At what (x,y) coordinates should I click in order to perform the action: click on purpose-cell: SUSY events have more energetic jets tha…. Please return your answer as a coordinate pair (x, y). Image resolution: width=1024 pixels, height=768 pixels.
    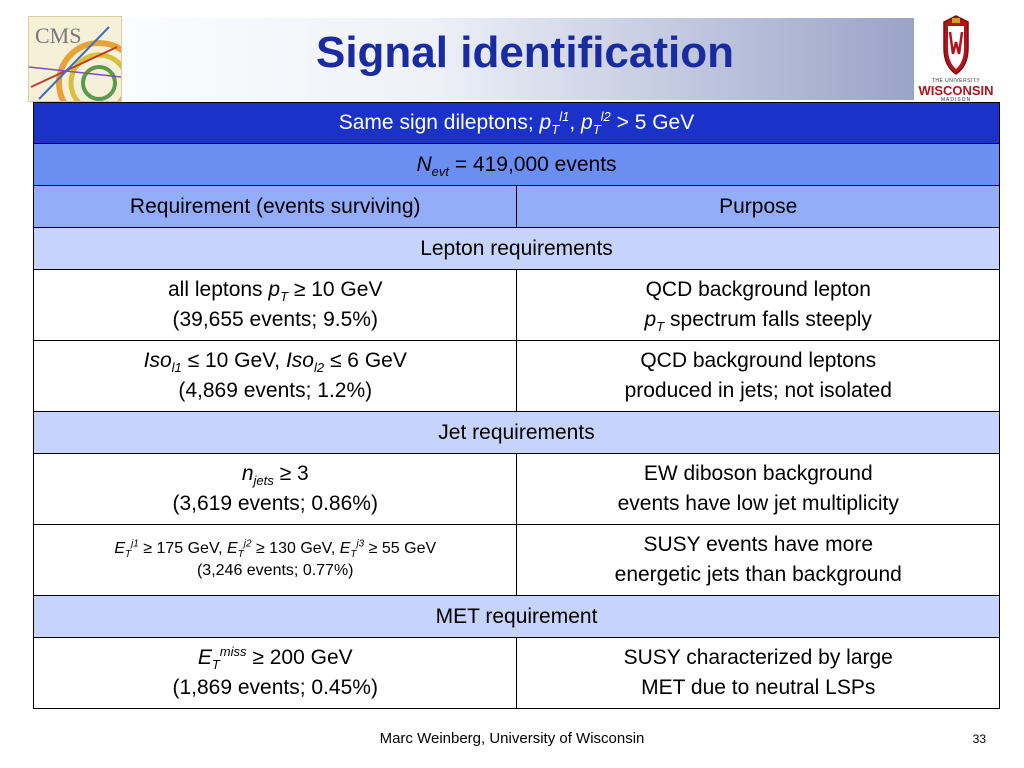
    Looking at the image, I should click on (758, 560).